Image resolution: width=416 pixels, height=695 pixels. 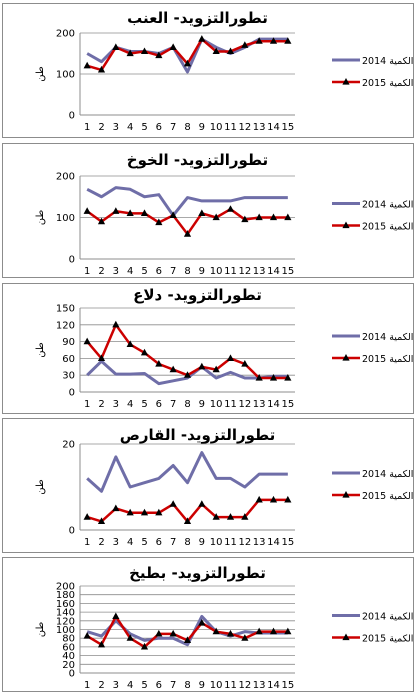 What do you see at coordinates (198, 435) in the screenshot?
I see `chart-title: تطورالتزويد- القارص` at bounding box center [198, 435].